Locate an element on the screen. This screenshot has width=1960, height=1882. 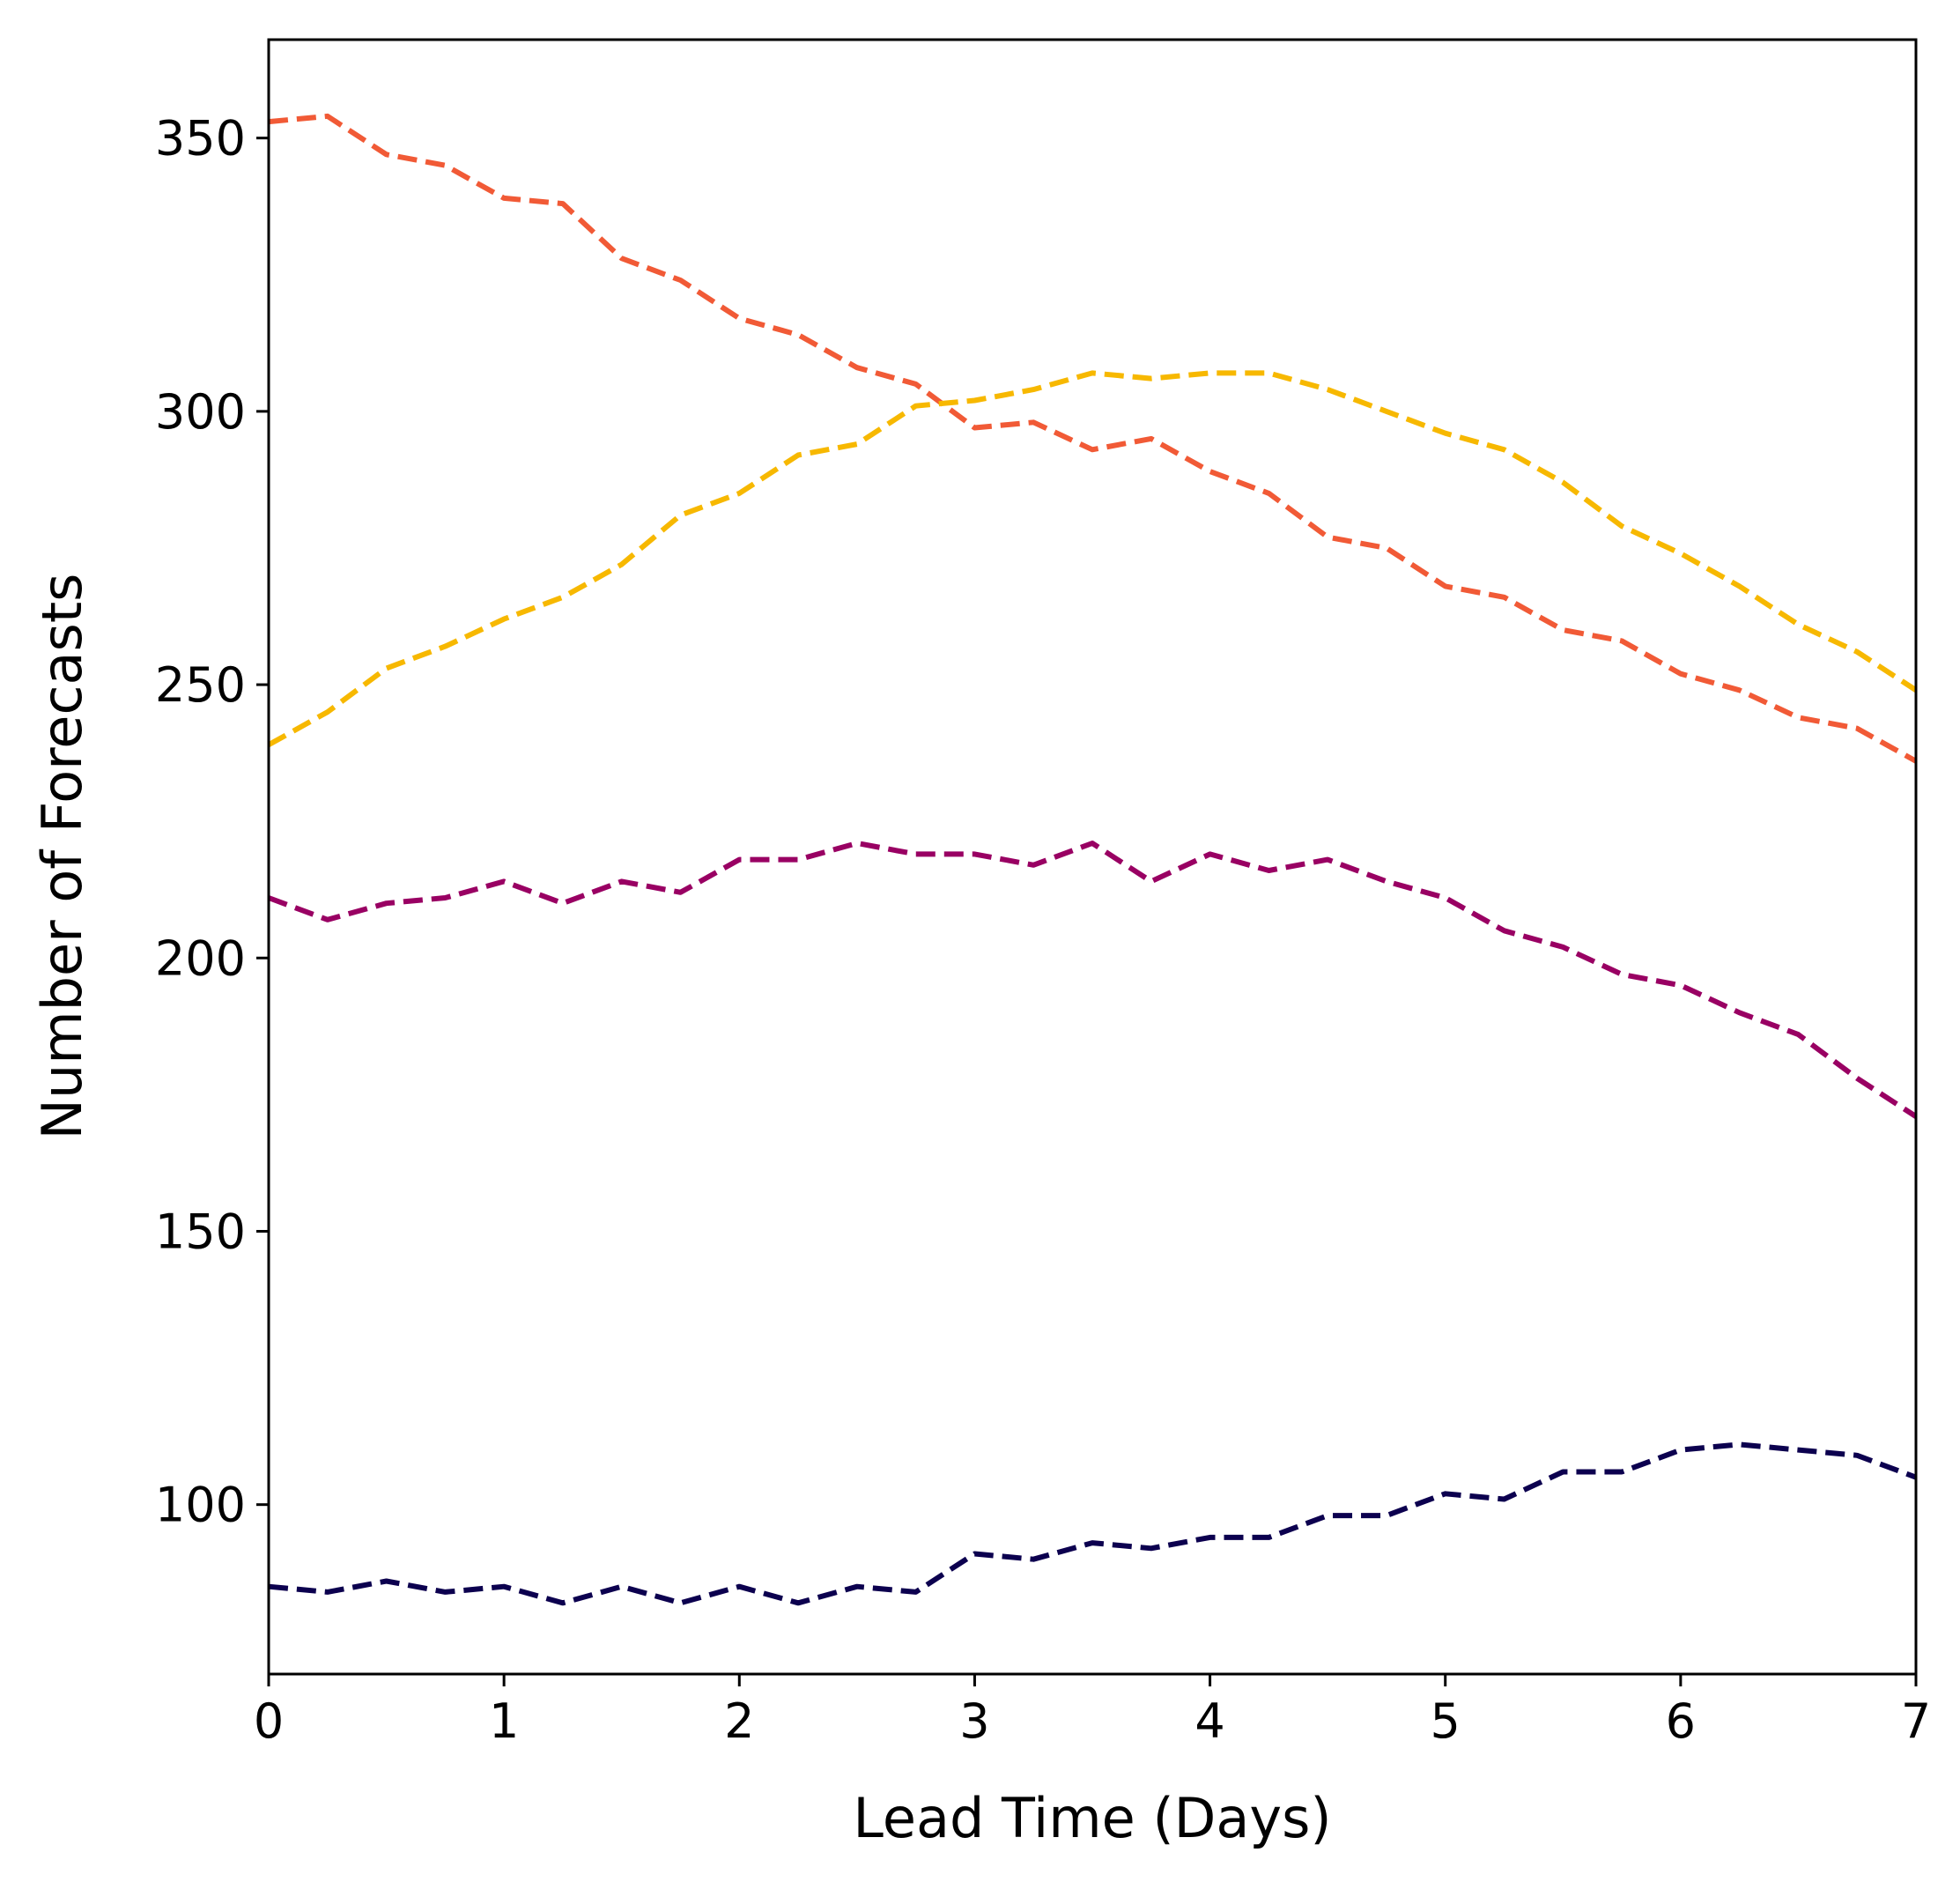
x-tick-label: 6 is located at coordinates (1681, 1721).